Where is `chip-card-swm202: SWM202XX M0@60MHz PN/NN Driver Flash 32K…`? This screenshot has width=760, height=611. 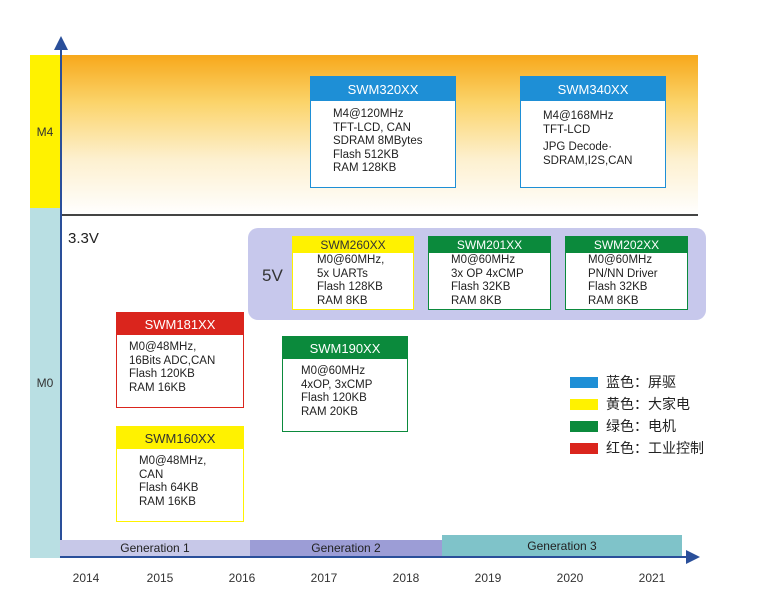
chip-card-swm202: SWM202XX M0@60MHz PN/NN Driver Flash 32K… is located at coordinates (626, 273).